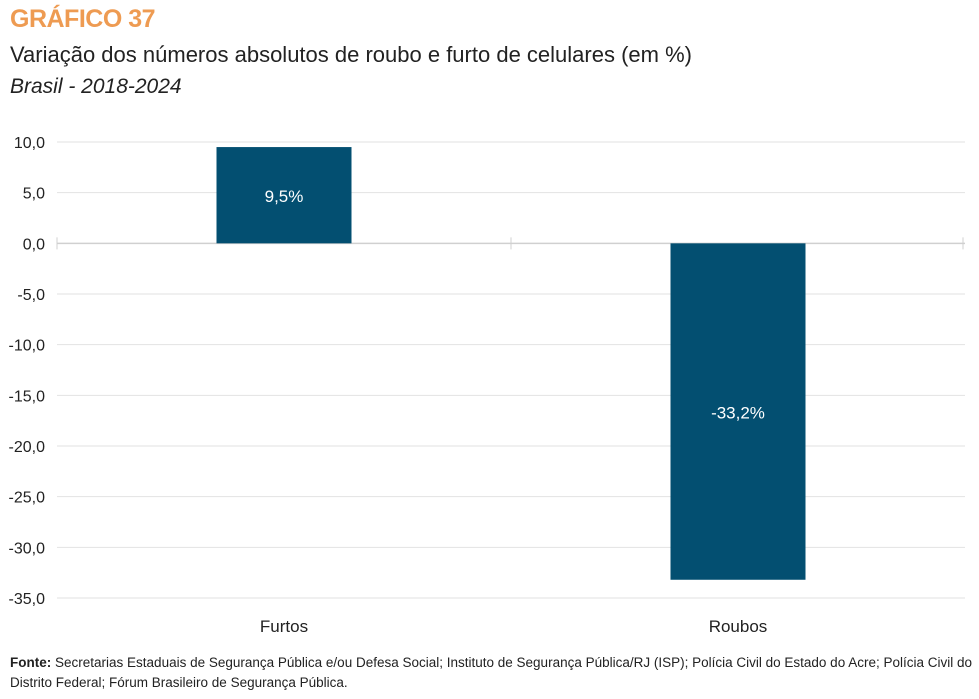  What do you see at coordinates (27, 447) in the screenshot?
I see `y-tick-label: -20,0` at bounding box center [27, 447].